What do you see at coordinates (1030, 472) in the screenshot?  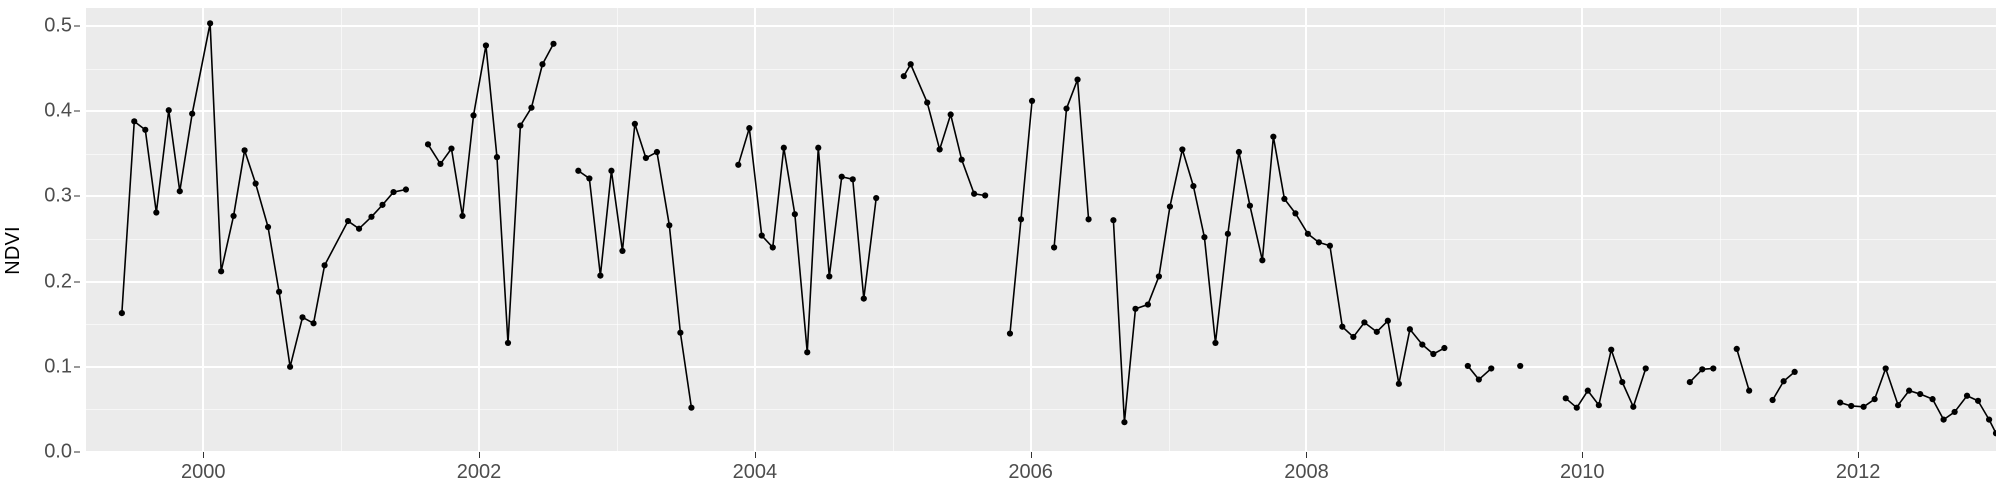 I see `x-axis-tick-label: 2006` at bounding box center [1030, 472].